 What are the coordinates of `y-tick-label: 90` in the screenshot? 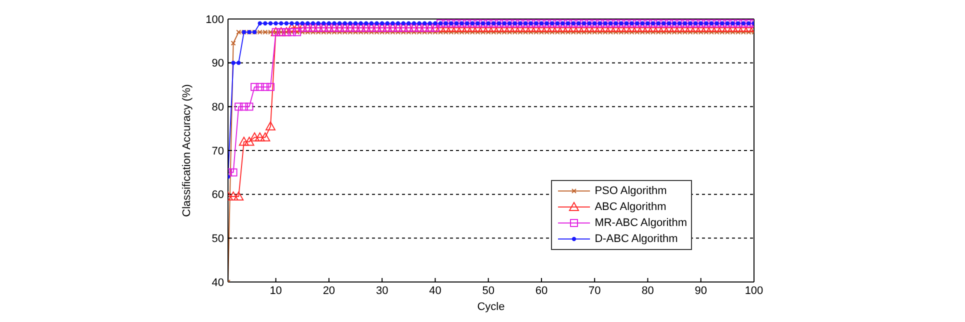 It's located at (218, 64).